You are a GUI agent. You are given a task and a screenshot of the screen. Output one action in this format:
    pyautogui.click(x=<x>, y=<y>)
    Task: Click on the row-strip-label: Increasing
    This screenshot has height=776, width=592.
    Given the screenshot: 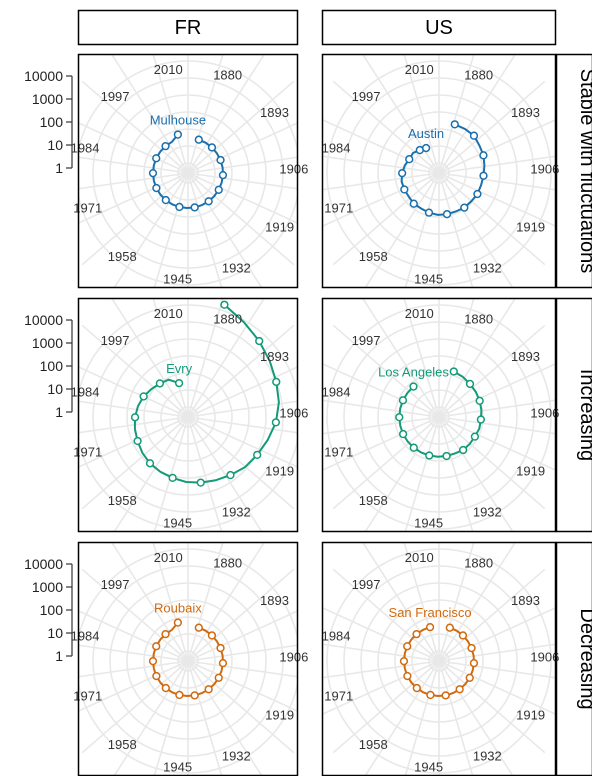 What is the action you would take?
    pyautogui.click(x=584, y=415)
    